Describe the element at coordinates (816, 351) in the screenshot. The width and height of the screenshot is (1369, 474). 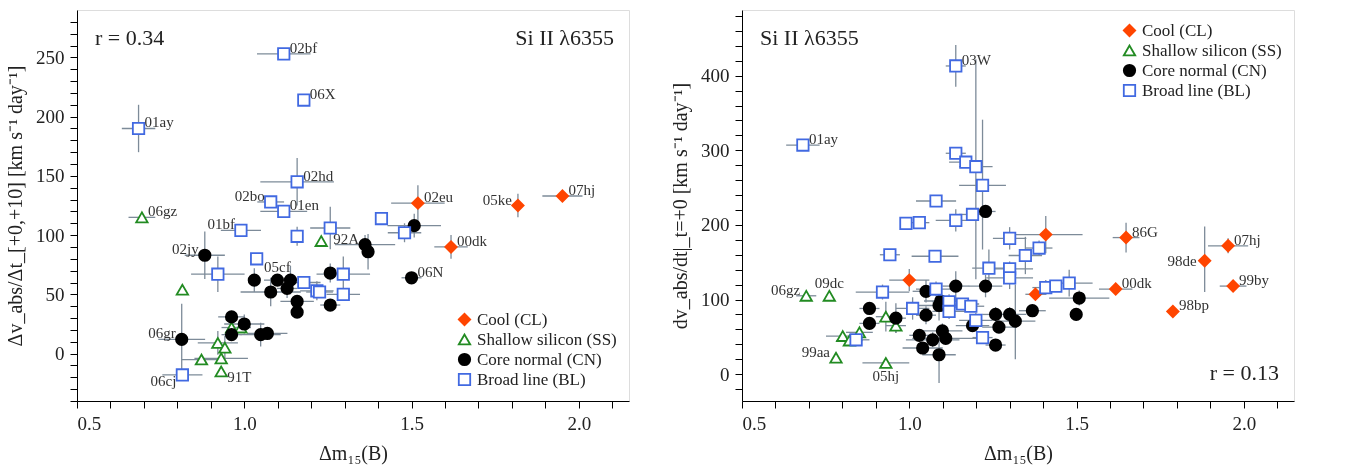
I see `annotation: 99aa` at that location.